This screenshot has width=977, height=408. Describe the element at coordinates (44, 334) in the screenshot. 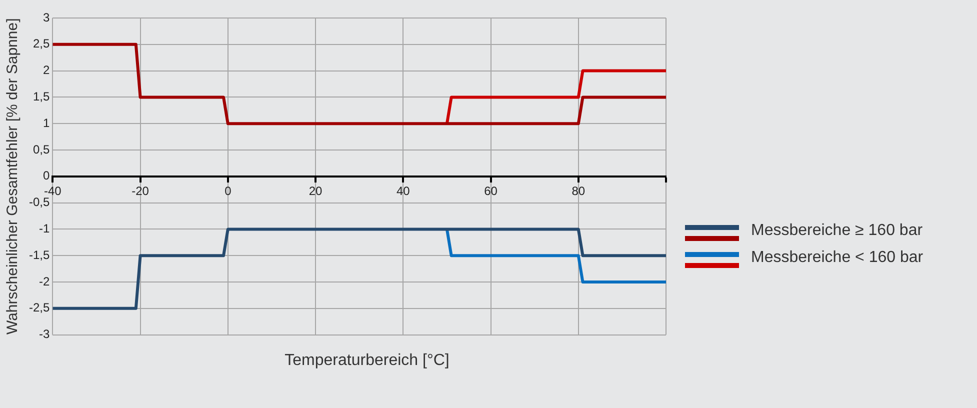

I see `y-tick-label: -3` at that location.